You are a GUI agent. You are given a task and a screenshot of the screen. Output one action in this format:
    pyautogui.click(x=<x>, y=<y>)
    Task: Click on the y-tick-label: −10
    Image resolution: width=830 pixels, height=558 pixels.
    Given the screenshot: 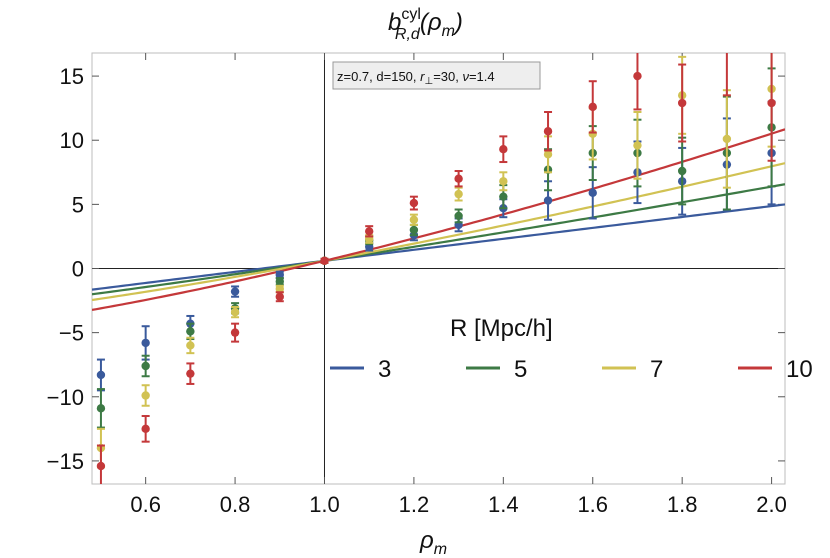 What is the action you would take?
    pyautogui.click(x=65, y=397)
    